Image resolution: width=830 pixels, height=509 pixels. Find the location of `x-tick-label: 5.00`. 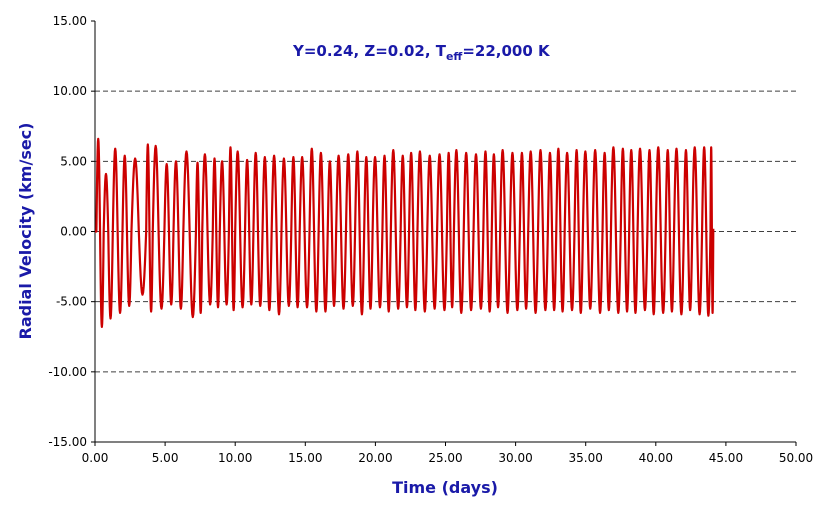

x-tick-label: 5.00 is located at coordinates (165, 458).